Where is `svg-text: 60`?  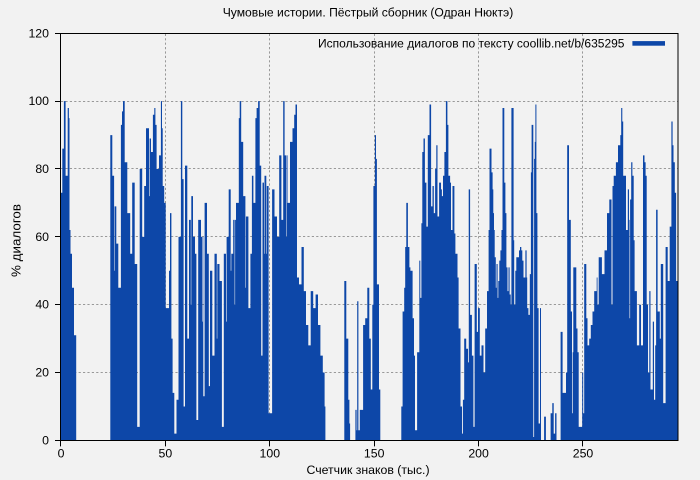 svg-text: 60 is located at coordinates (42, 237).